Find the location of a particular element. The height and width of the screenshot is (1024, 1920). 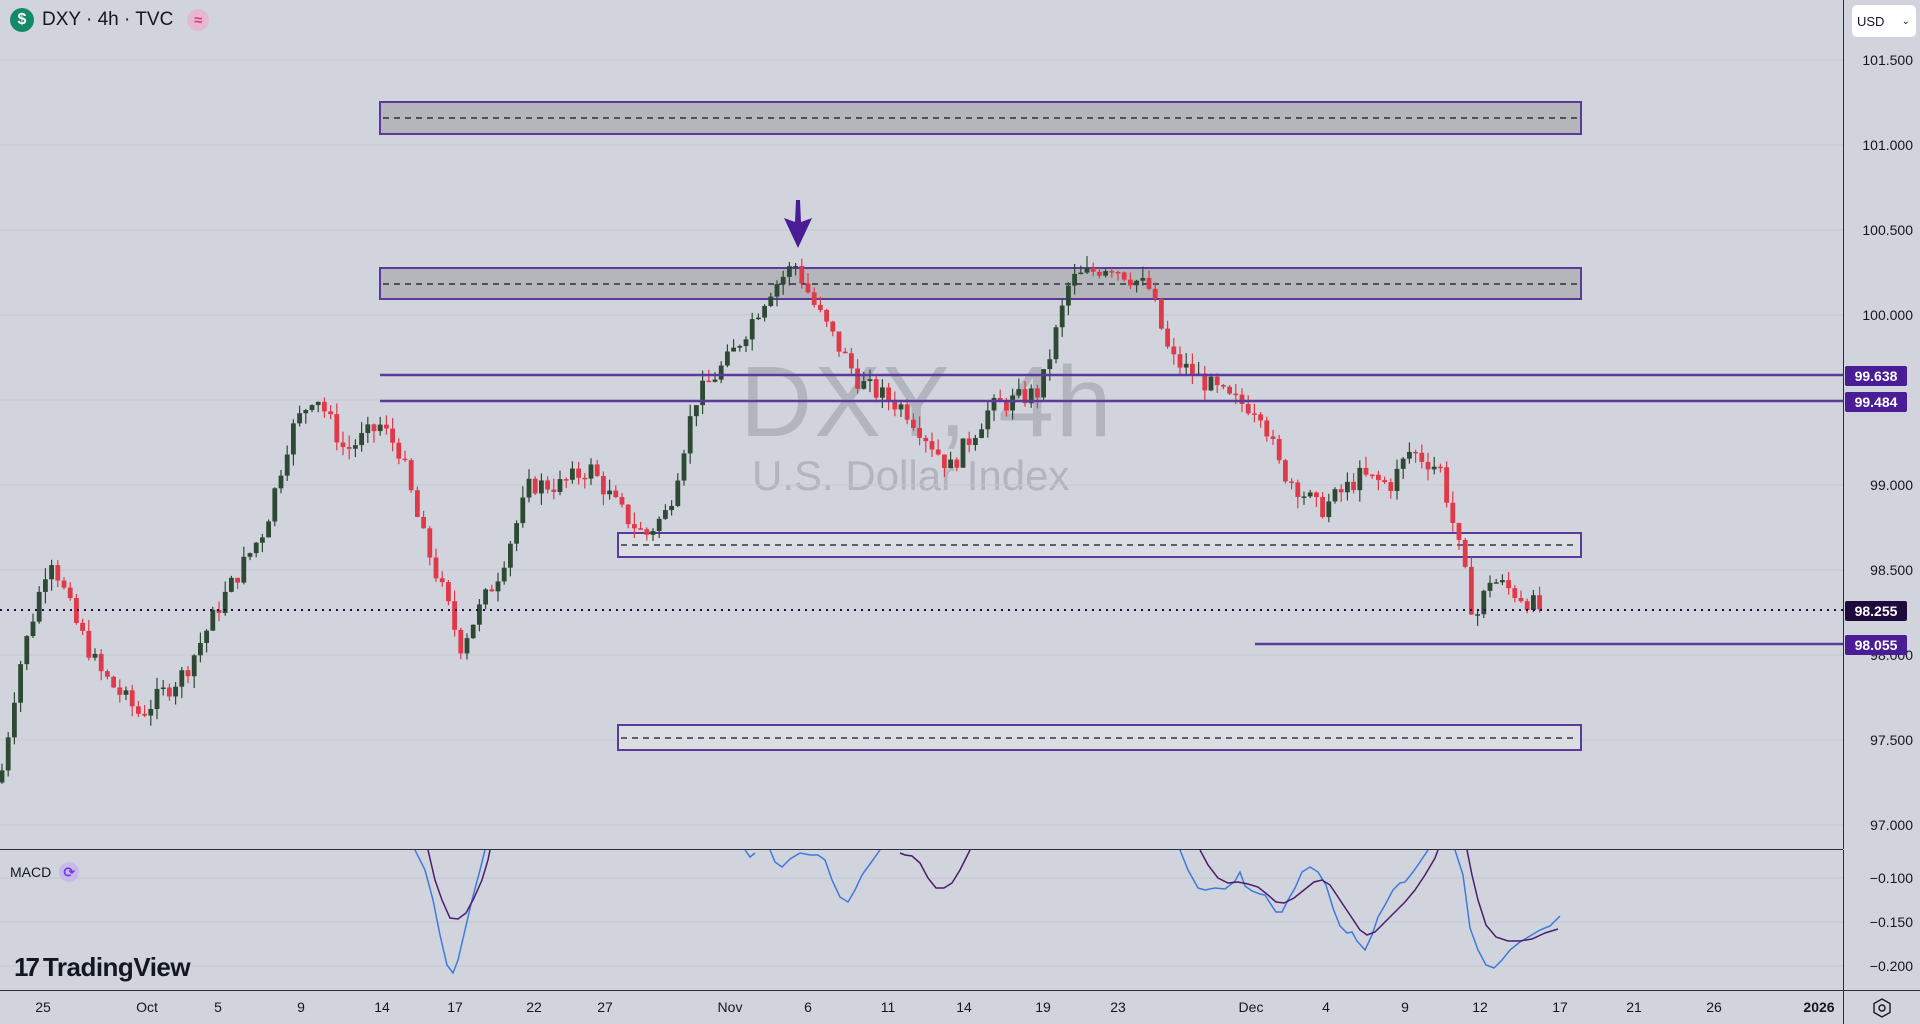

time-tick: 26 is located at coordinates (1714, 1007).